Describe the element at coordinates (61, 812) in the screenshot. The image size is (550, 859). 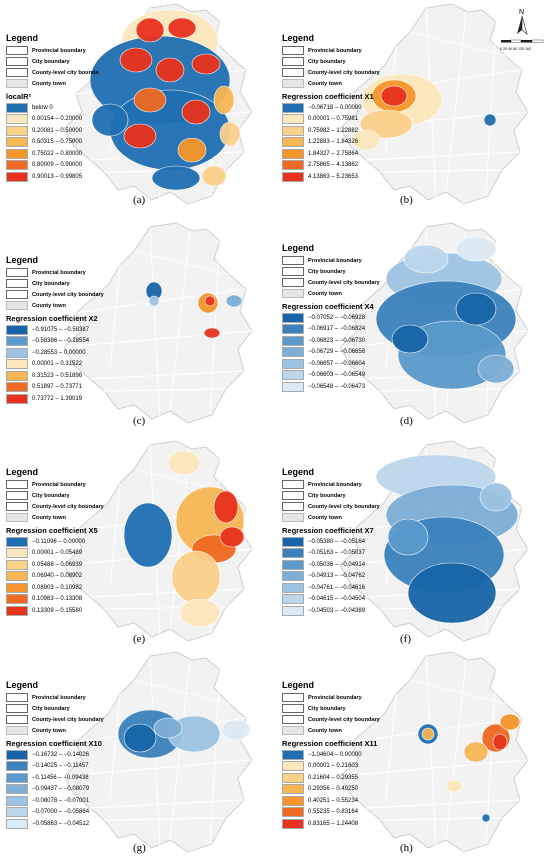
I see `legend-class-label: −0.07000 – −0.05864` at that location.